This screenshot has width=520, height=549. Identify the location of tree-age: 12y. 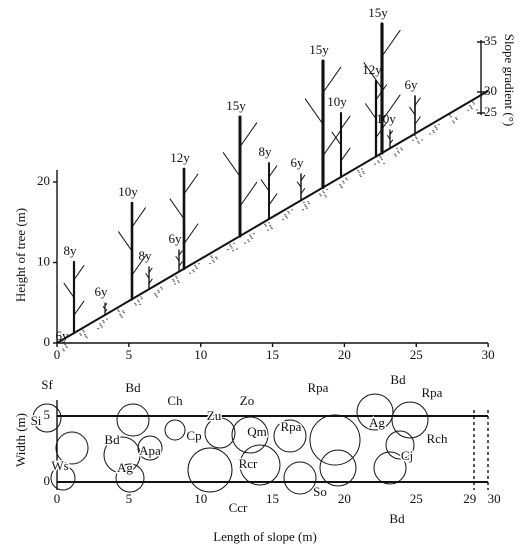
(180, 157).